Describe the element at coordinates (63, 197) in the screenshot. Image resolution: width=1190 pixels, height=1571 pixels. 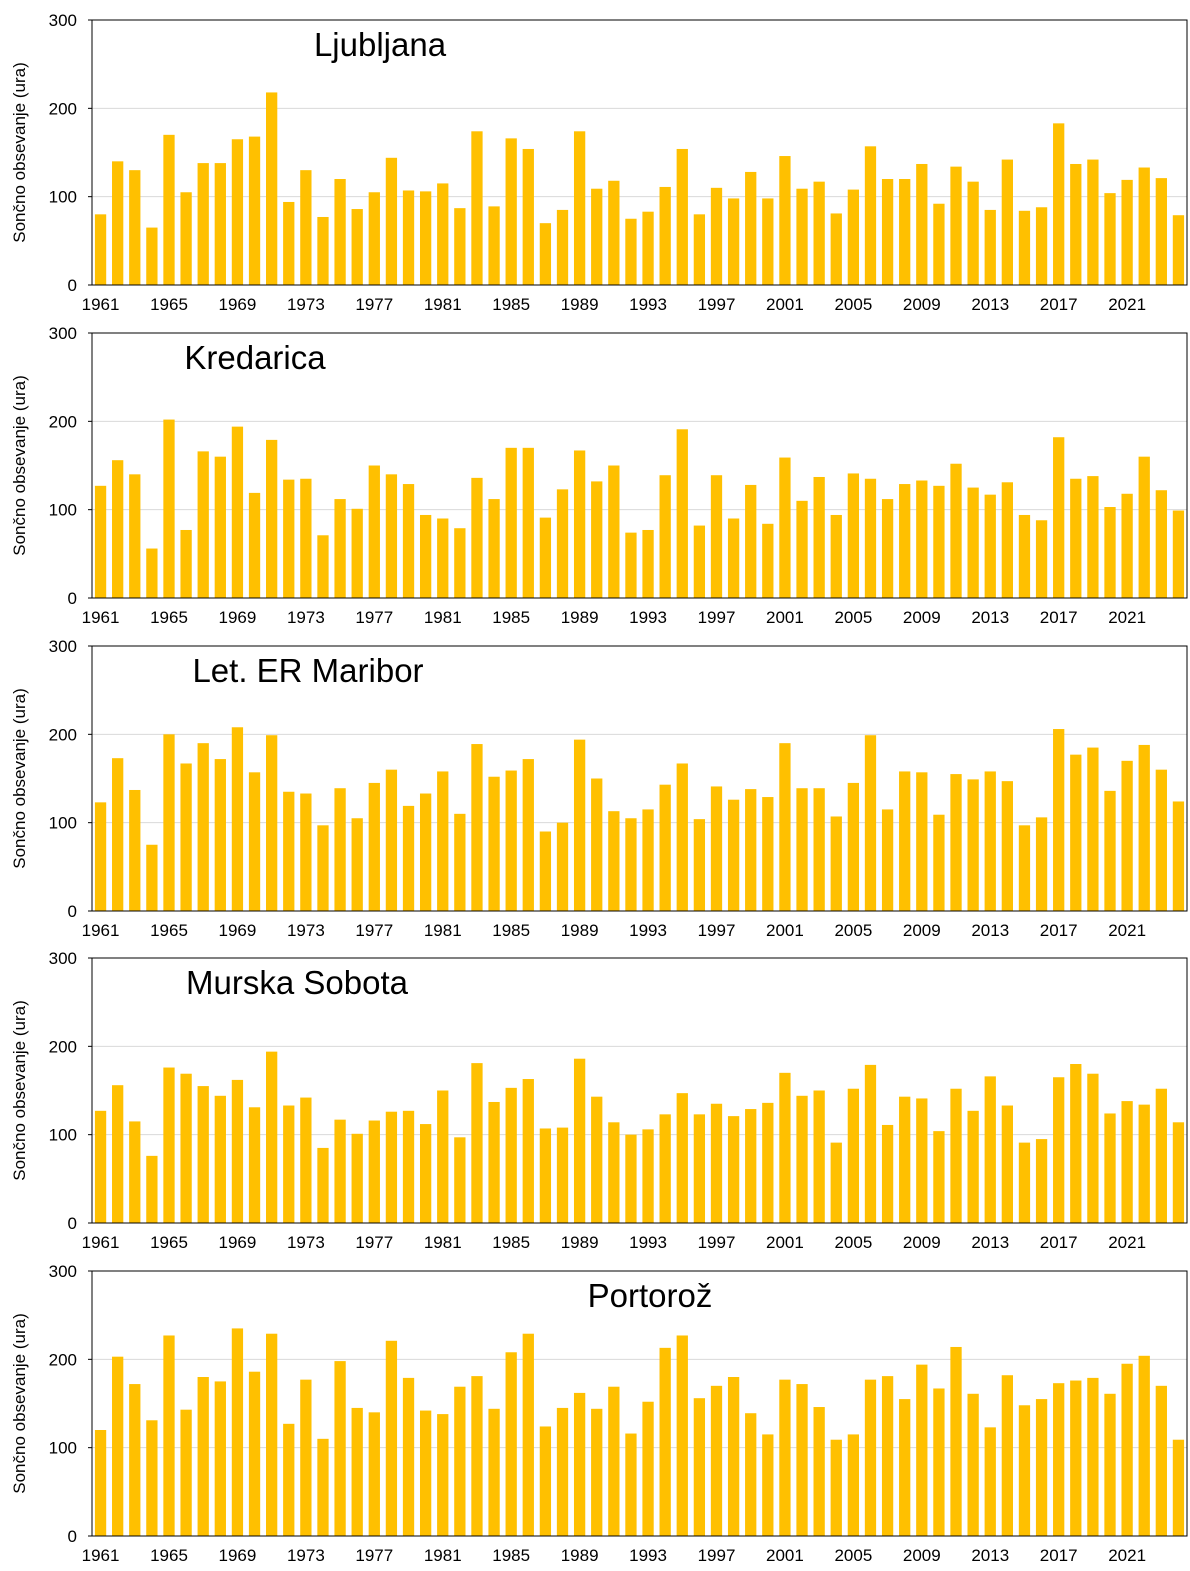
I see `y-tick-label: 100` at that location.